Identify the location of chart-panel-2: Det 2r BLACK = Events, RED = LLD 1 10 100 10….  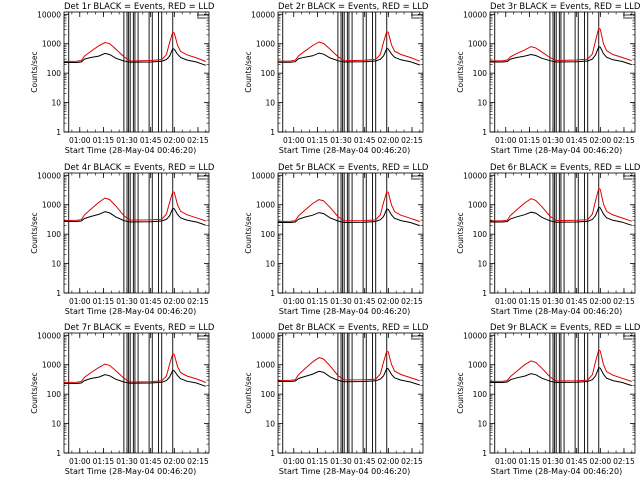
(336, 78).